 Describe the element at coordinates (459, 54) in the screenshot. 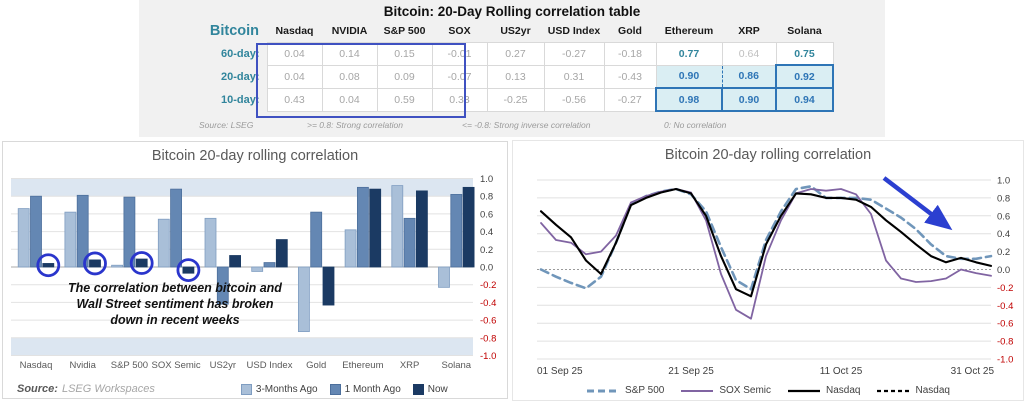

I see `correlation-cell: -0.01` at that location.